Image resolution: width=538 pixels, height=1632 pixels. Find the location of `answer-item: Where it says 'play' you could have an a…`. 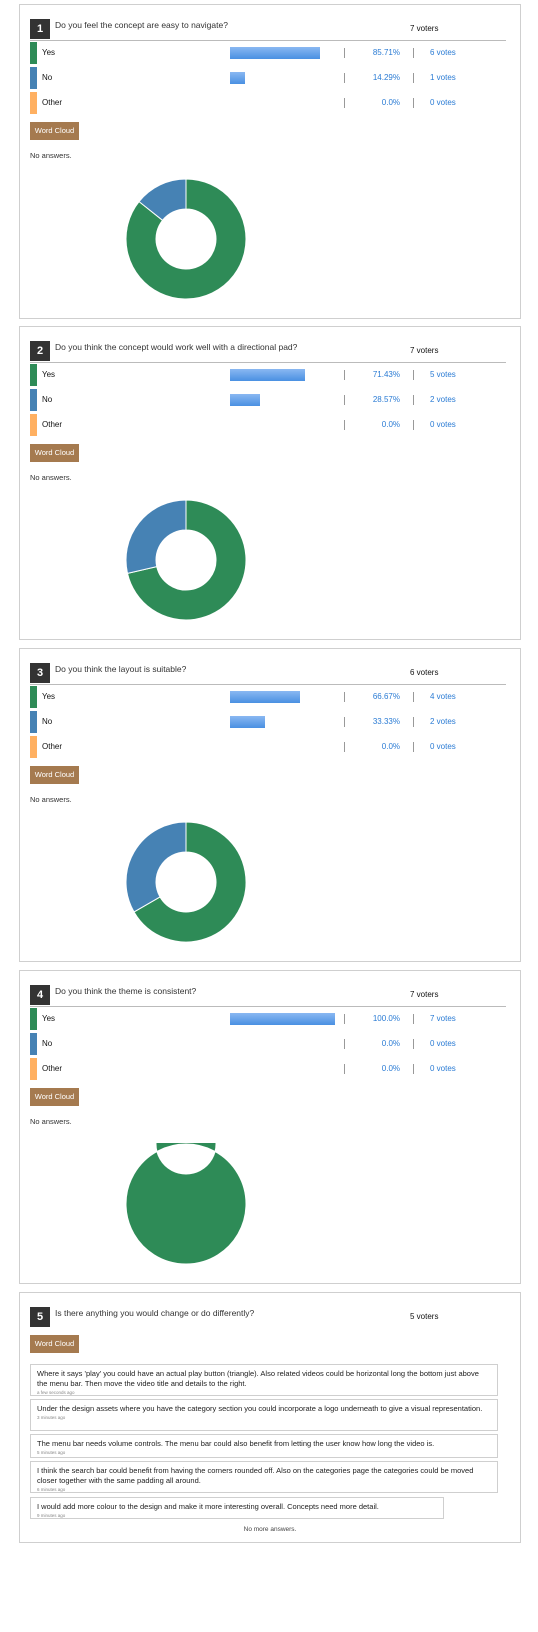

answer-item: Where it says 'play' you could have an a… is located at coordinates (264, 1380).